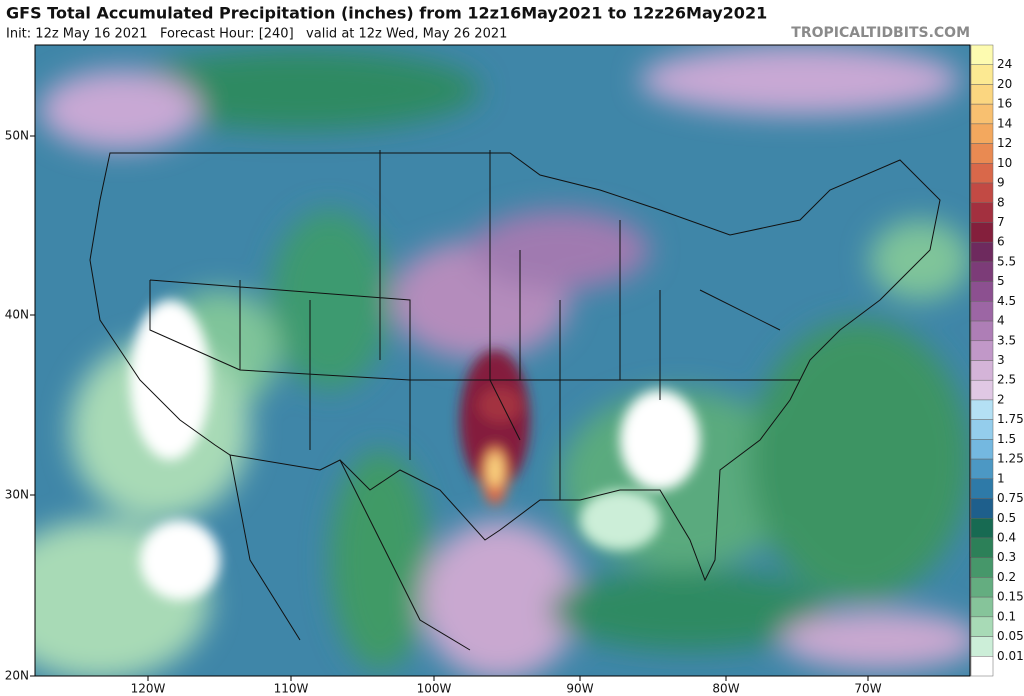 The width and height of the screenshot is (1024, 696). Describe the element at coordinates (1006, 340) in the screenshot. I see `colorbar-label: 3.5` at that location.